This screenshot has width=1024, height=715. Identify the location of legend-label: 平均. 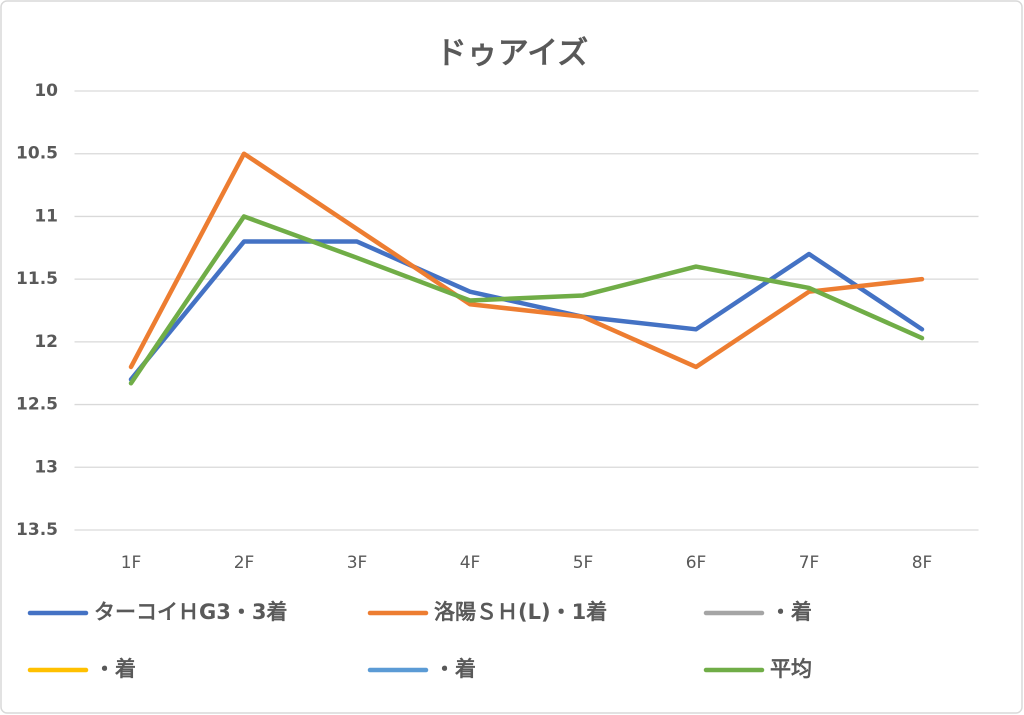
(791, 669).